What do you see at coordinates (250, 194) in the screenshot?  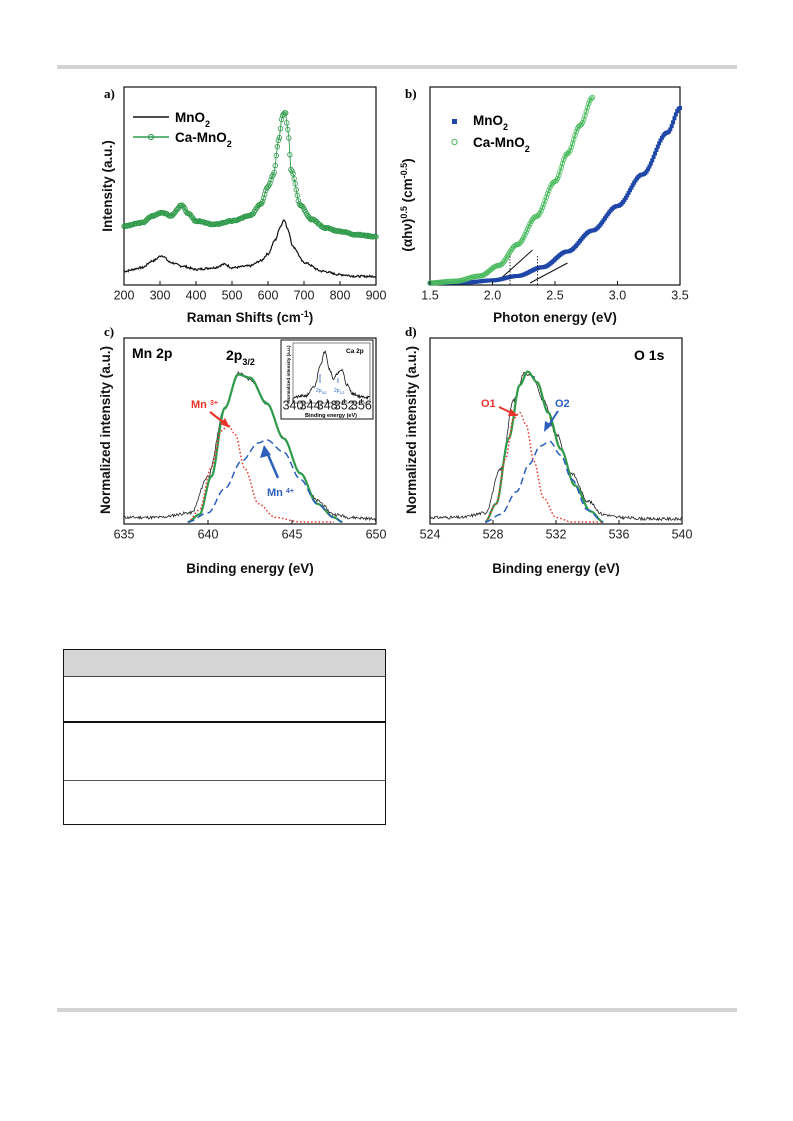 I see `panel-a-plot` at bounding box center [250, 194].